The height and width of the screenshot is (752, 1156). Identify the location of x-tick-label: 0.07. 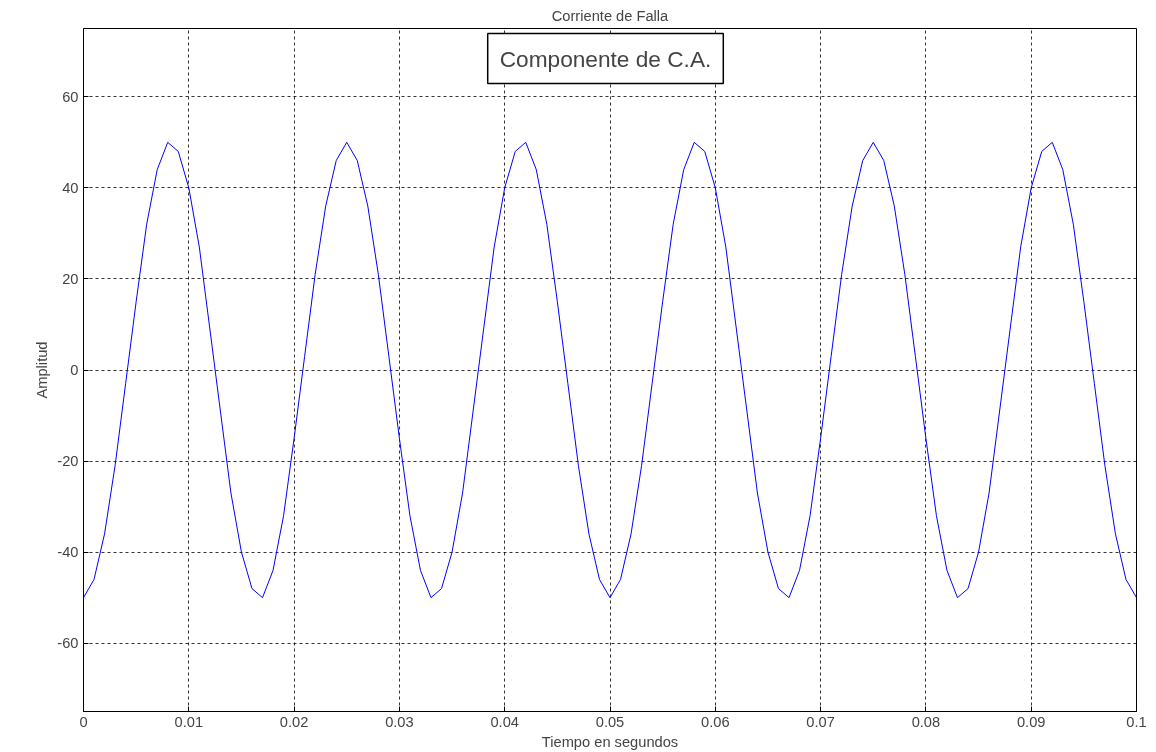
(820, 721).